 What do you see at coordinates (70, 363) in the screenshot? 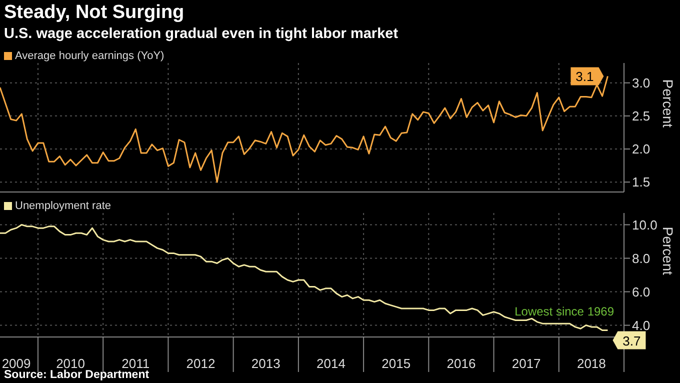
I see `x-tick-label: 2010` at bounding box center [70, 363].